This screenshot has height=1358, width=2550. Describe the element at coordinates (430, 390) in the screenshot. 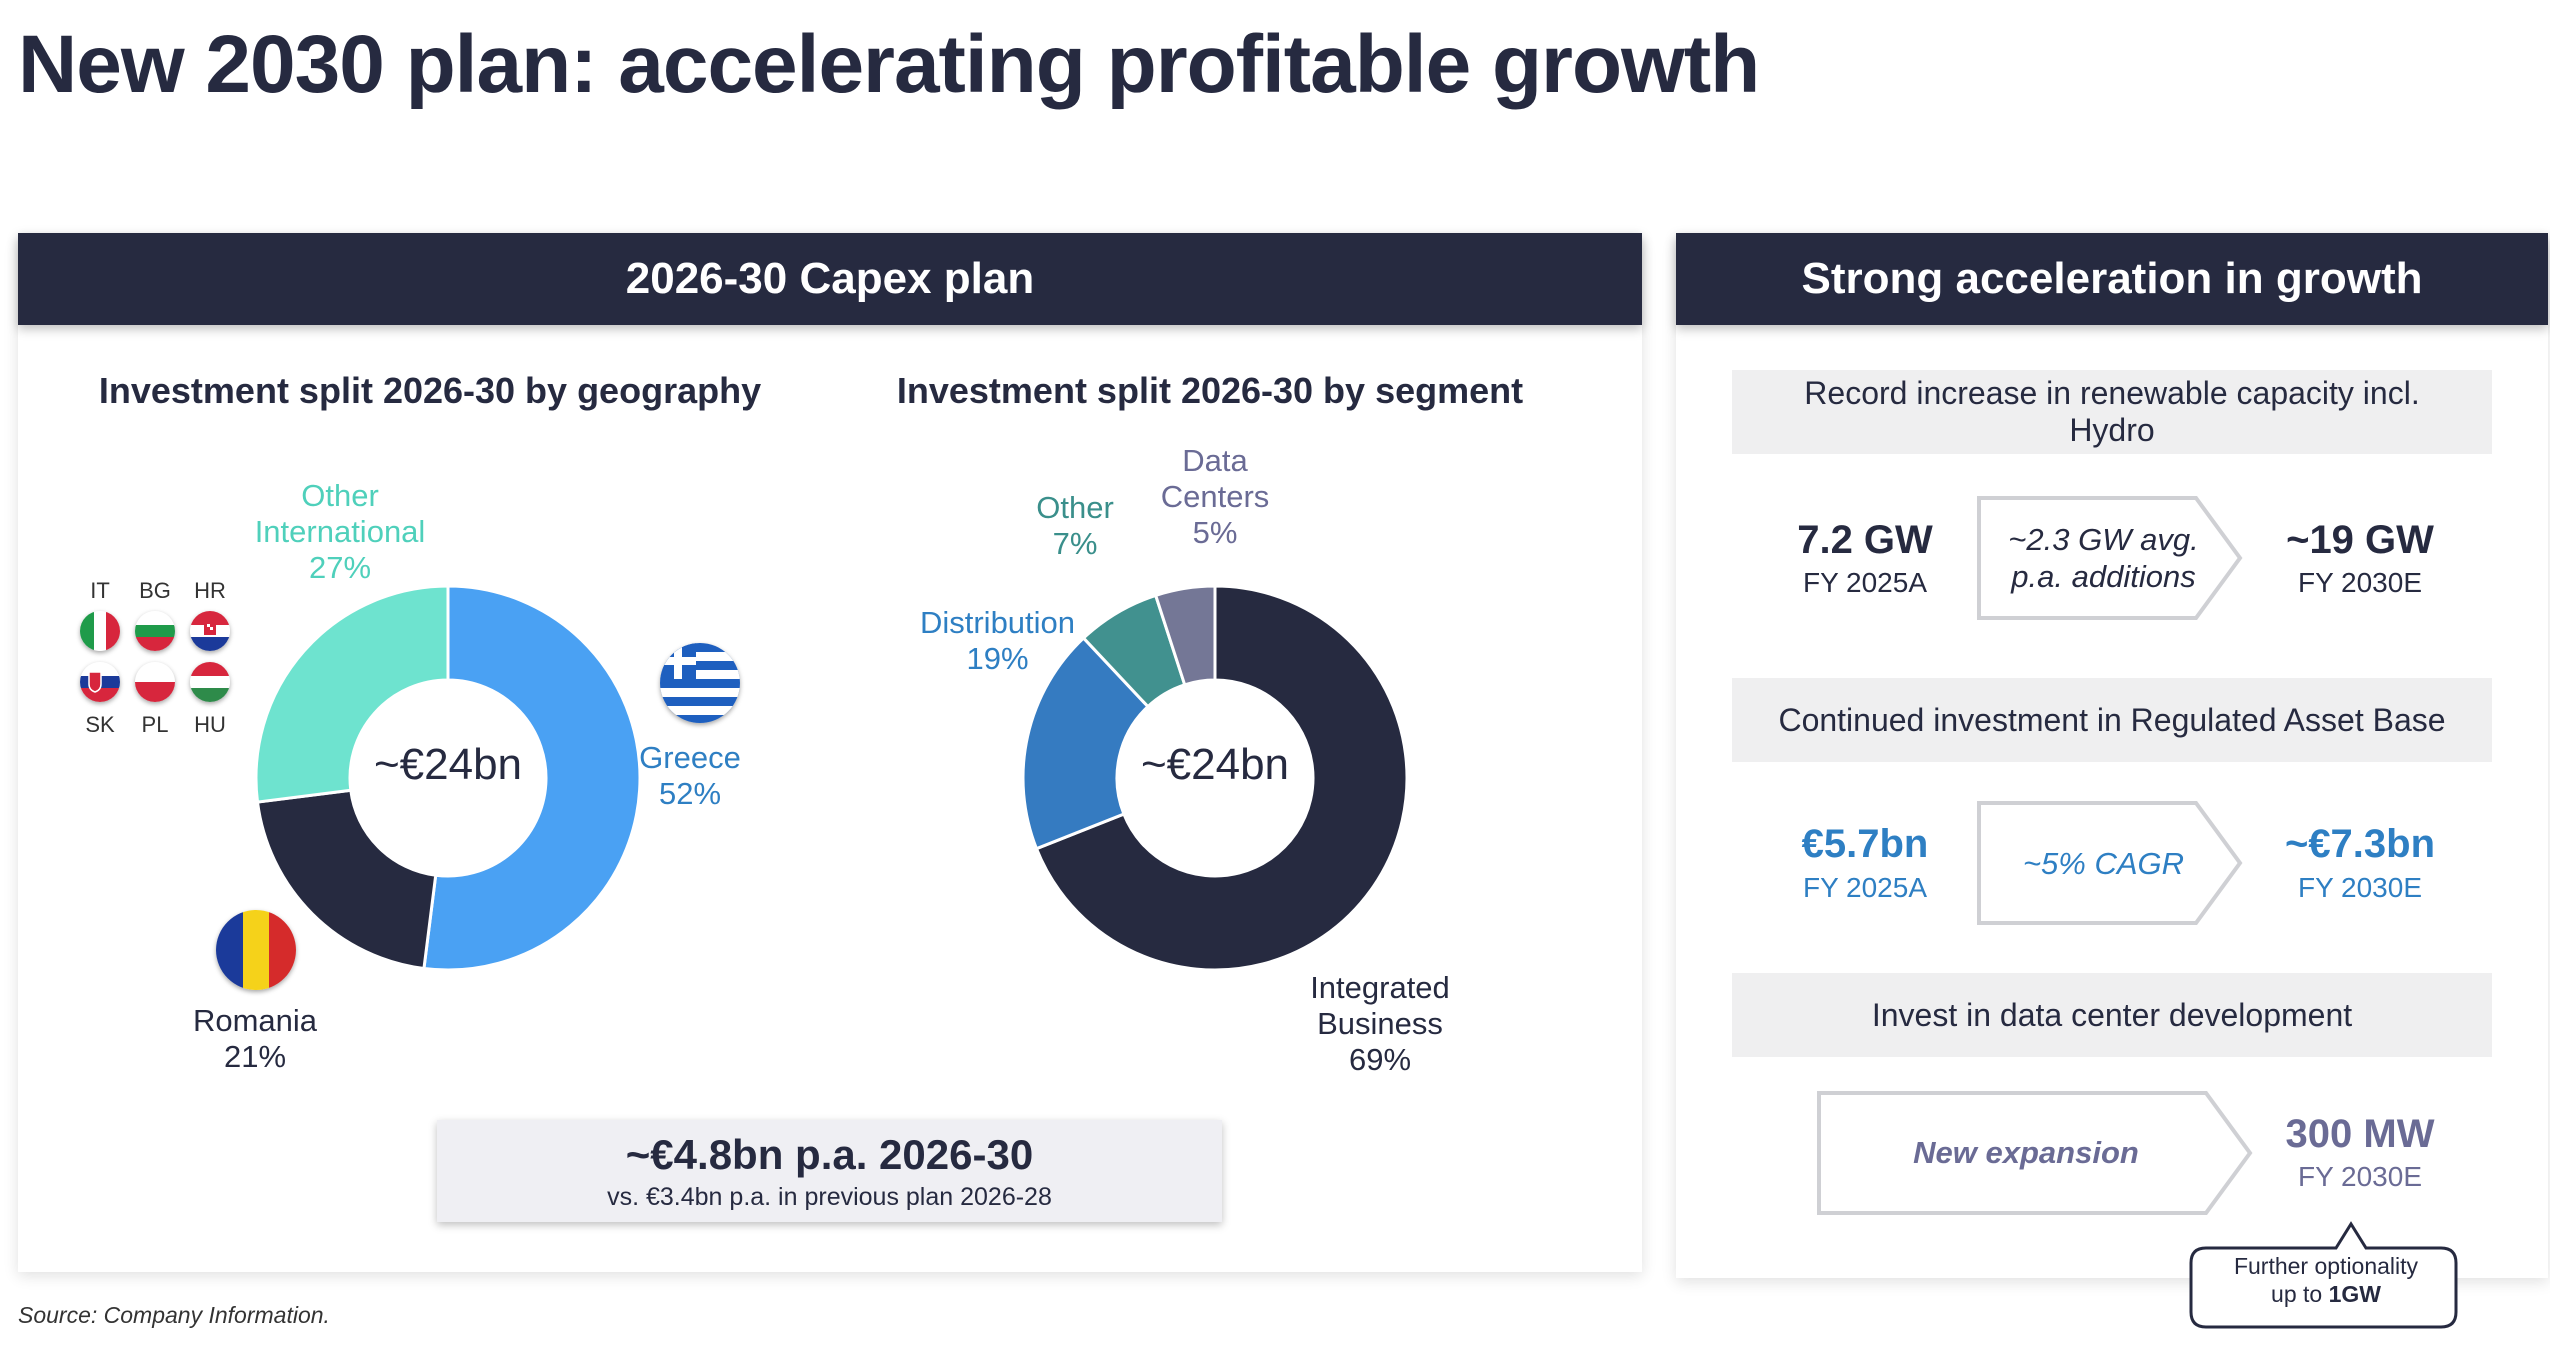

I see `geo-chart-title: Investment split 2026-30 by geography` at that location.